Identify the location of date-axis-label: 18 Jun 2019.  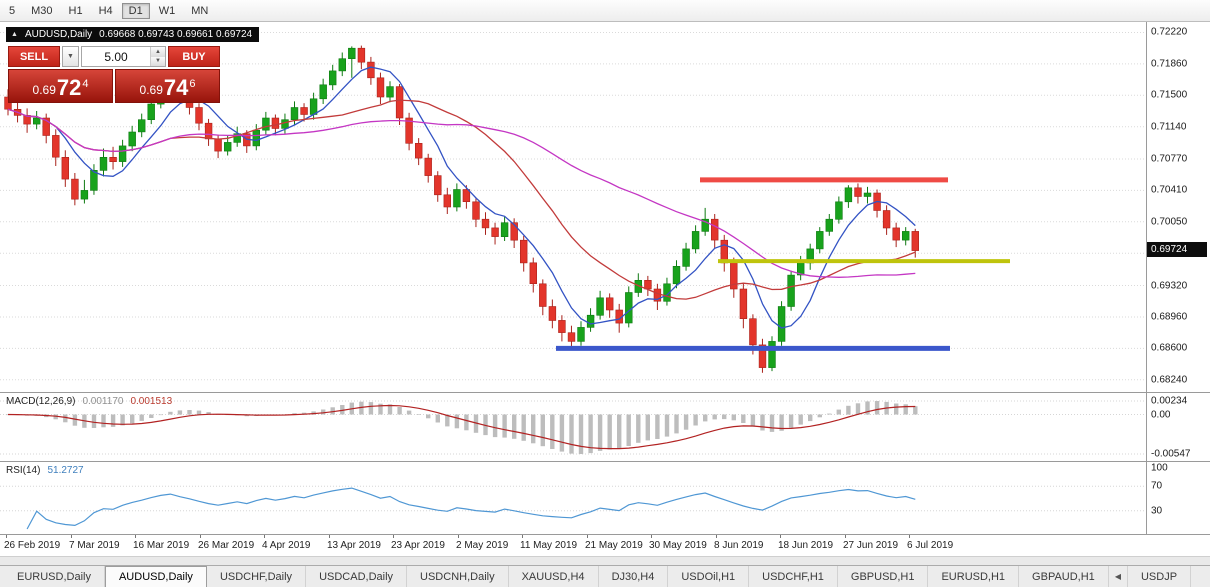
(806, 545).